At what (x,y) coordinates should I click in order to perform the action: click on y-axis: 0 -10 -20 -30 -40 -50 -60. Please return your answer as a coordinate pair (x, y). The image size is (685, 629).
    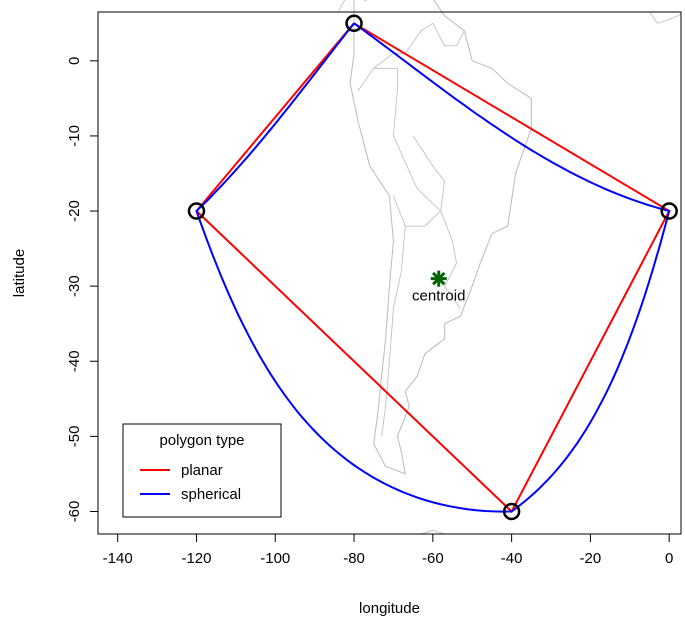
    Looking at the image, I should click on (82, 290).